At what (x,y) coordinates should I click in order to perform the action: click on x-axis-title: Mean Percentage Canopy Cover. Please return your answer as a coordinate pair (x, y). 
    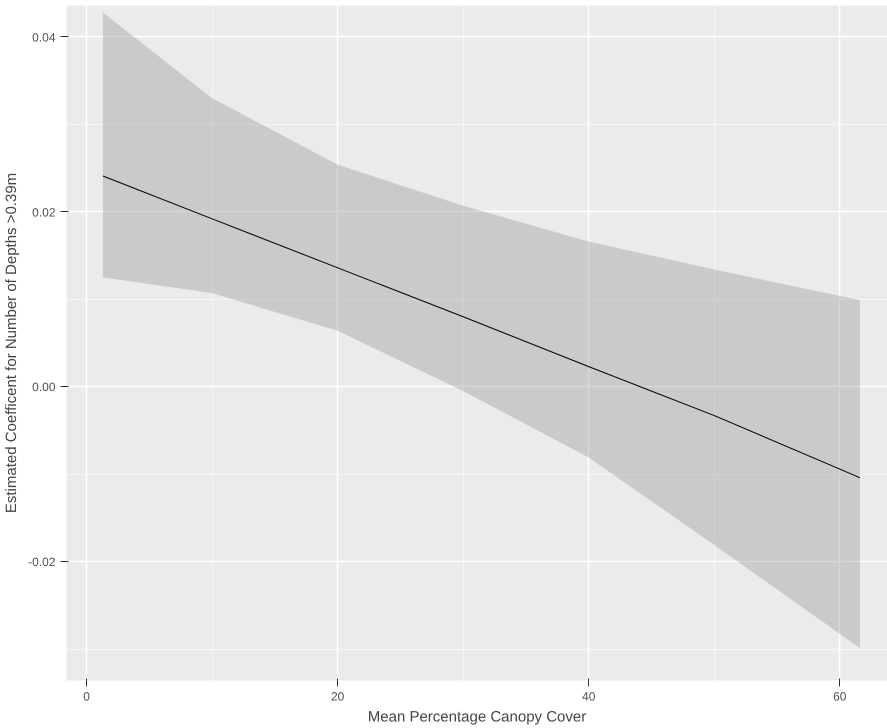
    Looking at the image, I should click on (477, 717).